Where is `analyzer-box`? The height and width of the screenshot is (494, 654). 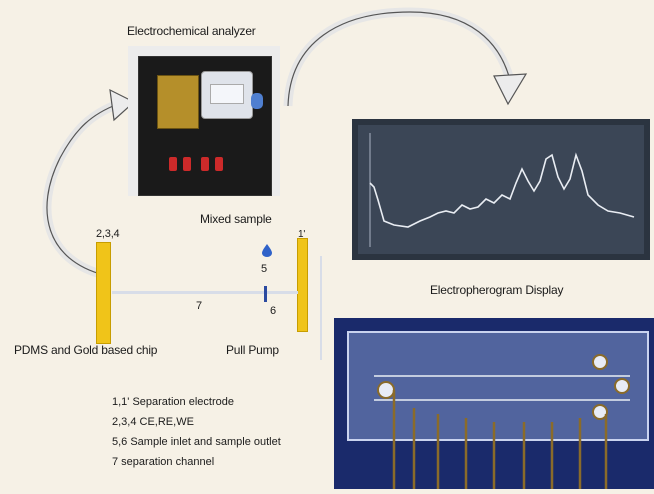 analyzer-box is located at coordinates (205, 126).